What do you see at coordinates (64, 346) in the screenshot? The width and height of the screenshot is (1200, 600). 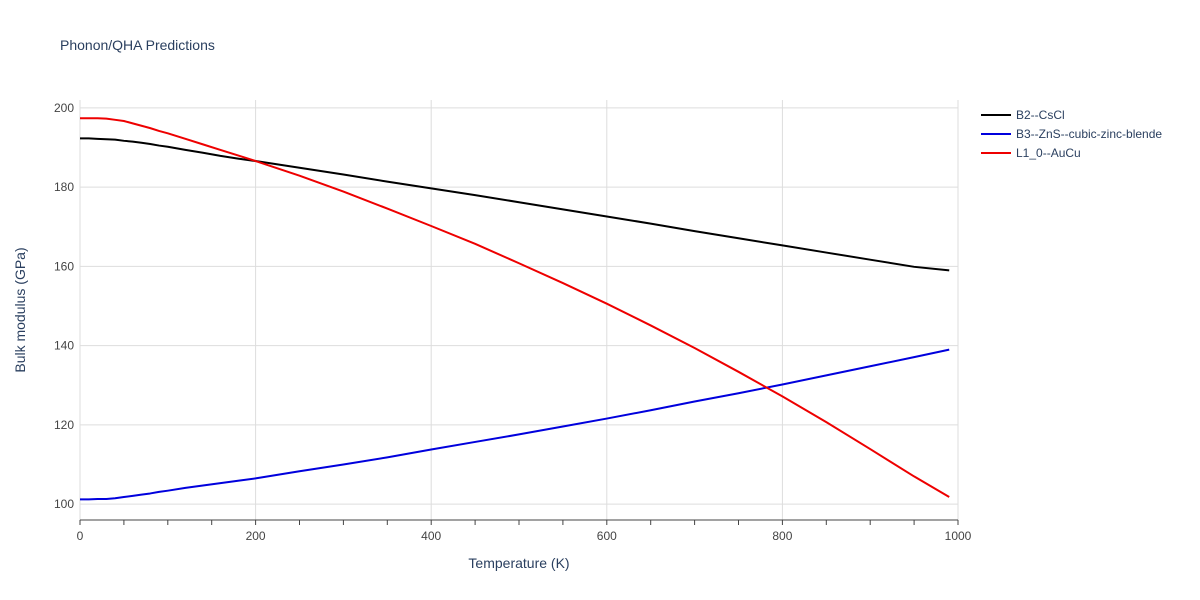 I see `y-tick-label: 140` at bounding box center [64, 346].